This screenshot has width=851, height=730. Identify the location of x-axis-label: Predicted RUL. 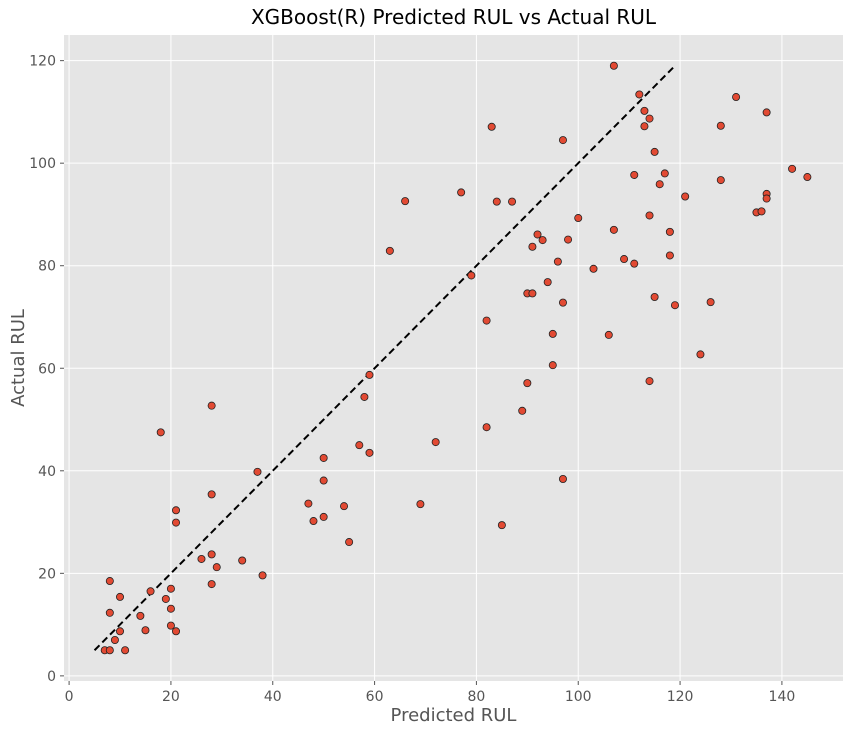
(454, 715).